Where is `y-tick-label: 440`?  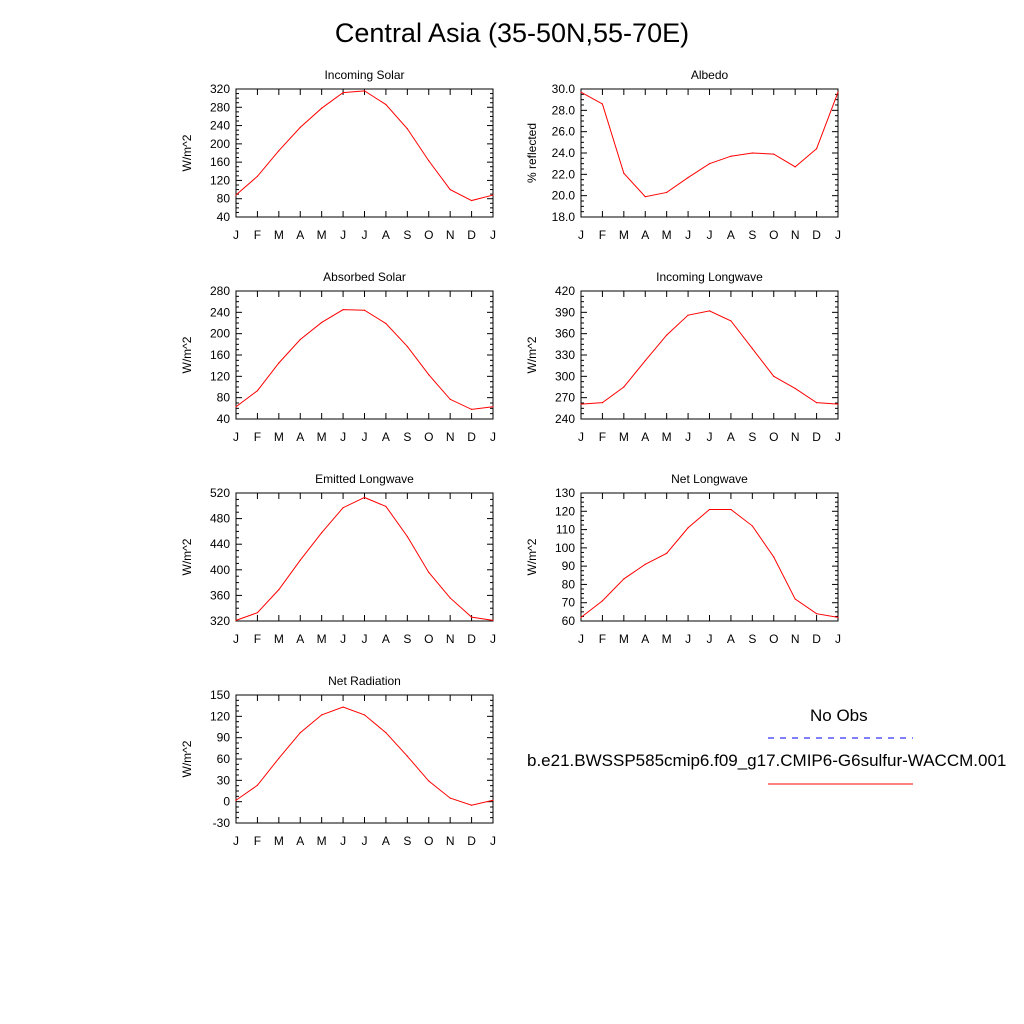
y-tick-label: 440 is located at coordinates (220, 544).